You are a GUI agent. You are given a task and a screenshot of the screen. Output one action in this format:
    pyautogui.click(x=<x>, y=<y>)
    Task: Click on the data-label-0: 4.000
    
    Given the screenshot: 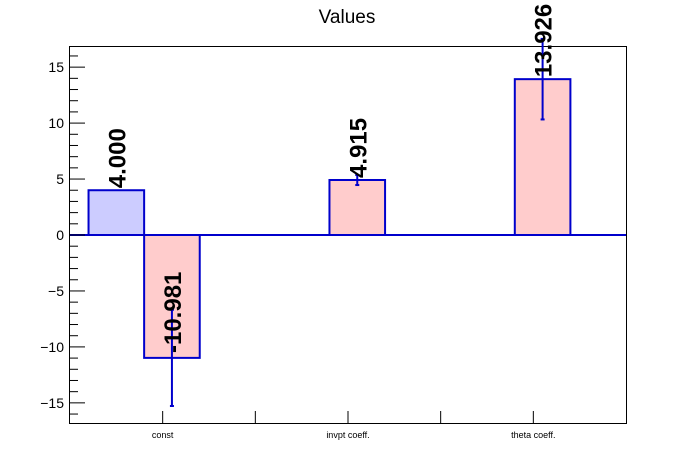 What is the action you would take?
    pyautogui.click(x=117, y=158)
    